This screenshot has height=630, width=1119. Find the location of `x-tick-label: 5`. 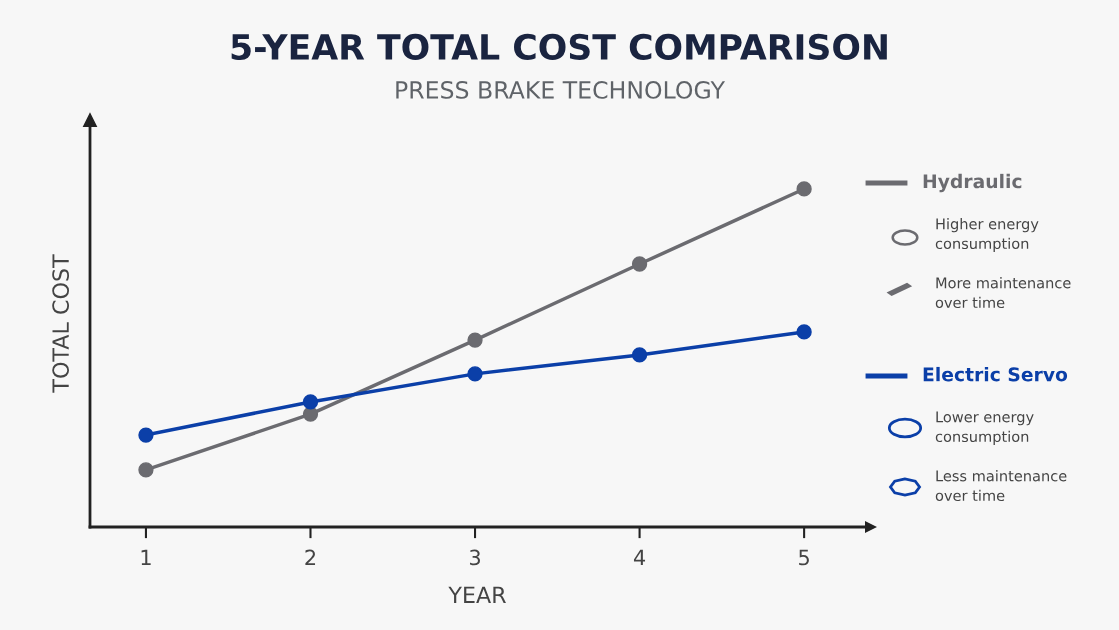

x-tick-label: 5 is located at coordinates (804, 557).